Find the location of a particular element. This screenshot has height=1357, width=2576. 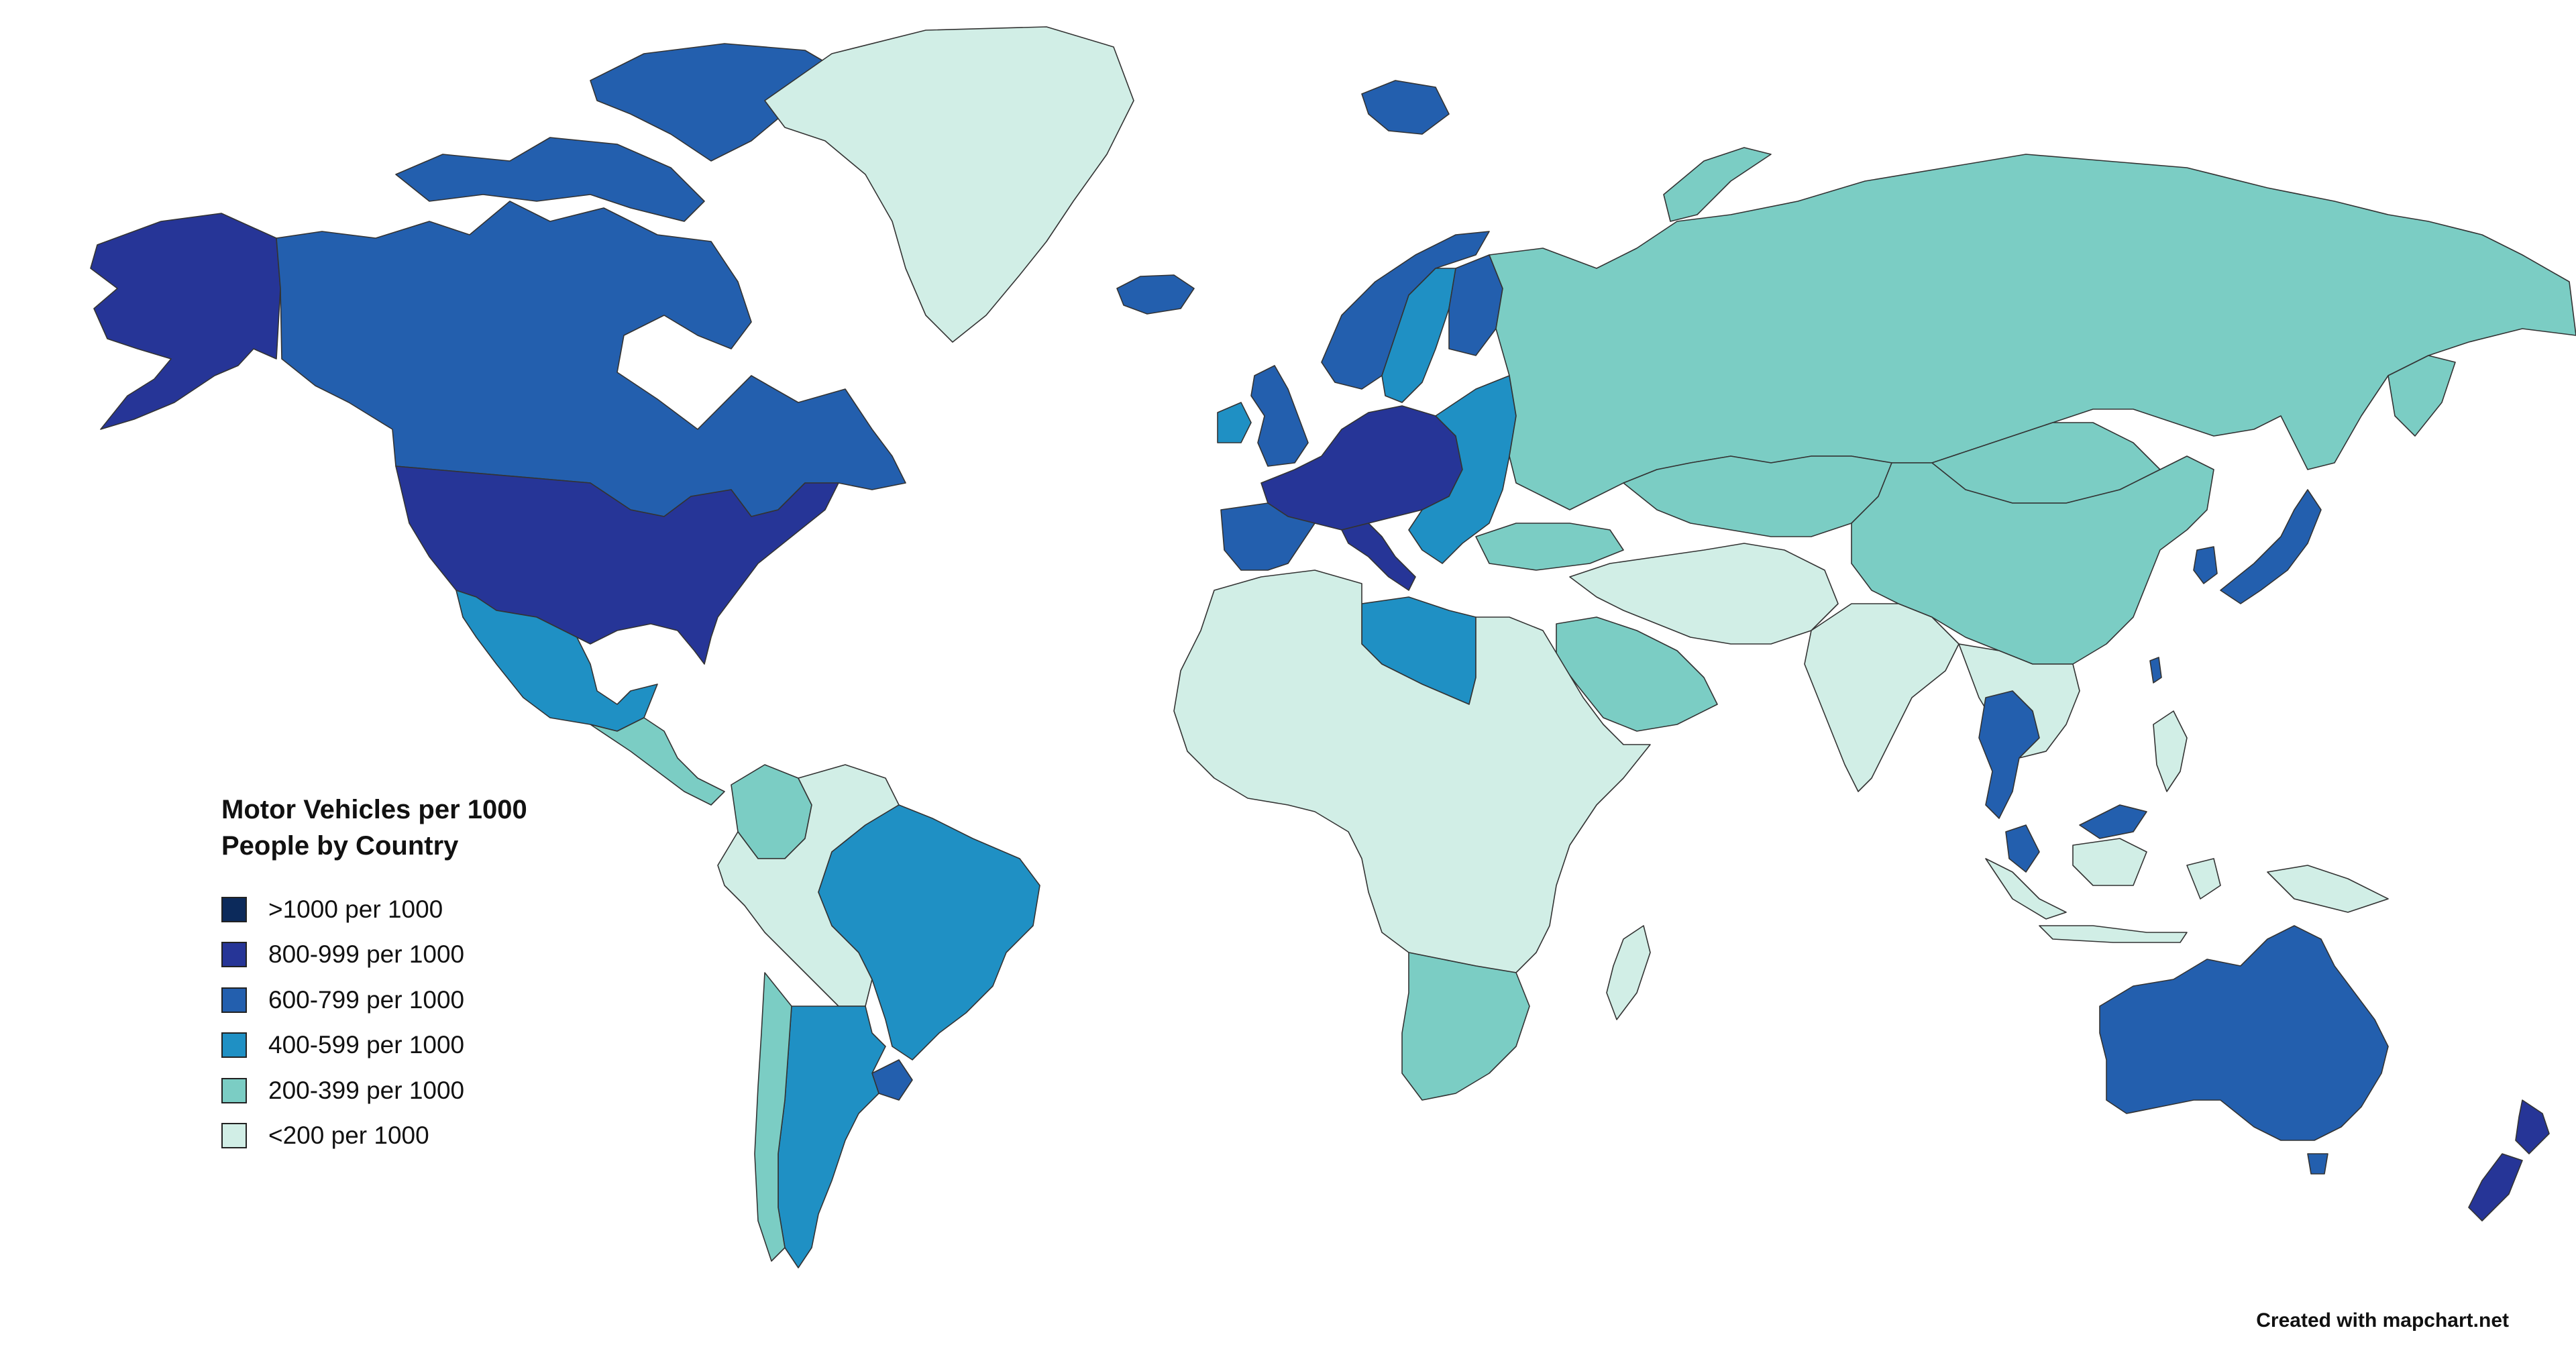

country-taiwan: Taiwan is located at coordinates (2155, 670).